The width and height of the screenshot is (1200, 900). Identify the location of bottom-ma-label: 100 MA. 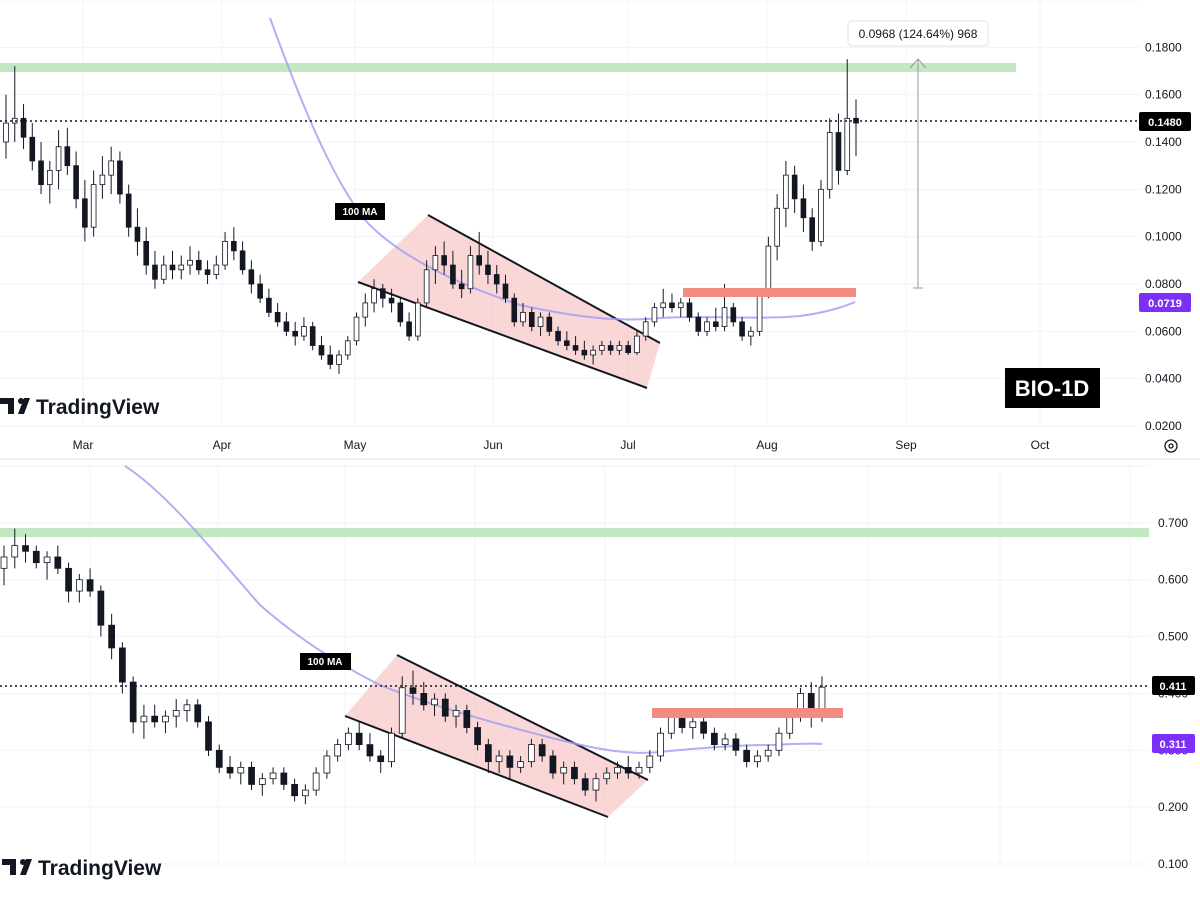
(325, 661).